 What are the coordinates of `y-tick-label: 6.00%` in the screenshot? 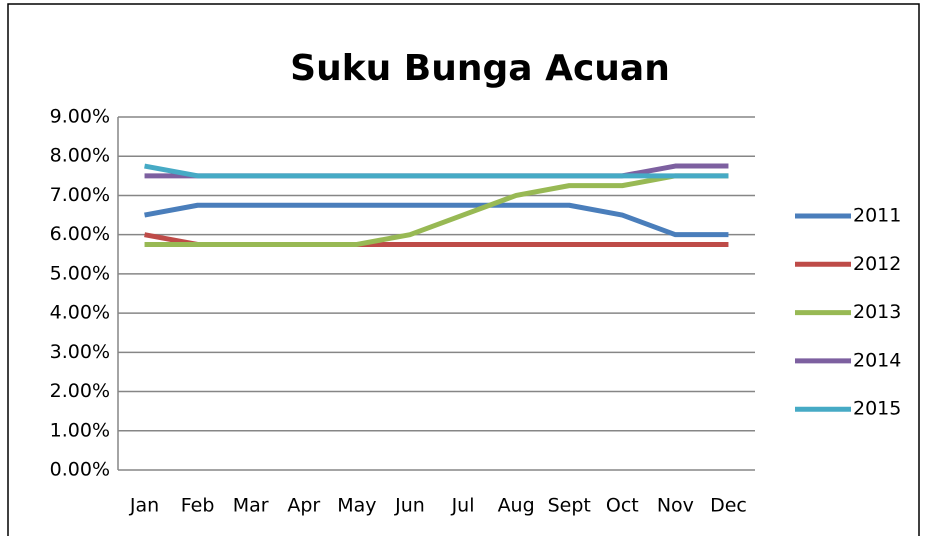 It's located at (80, 234).